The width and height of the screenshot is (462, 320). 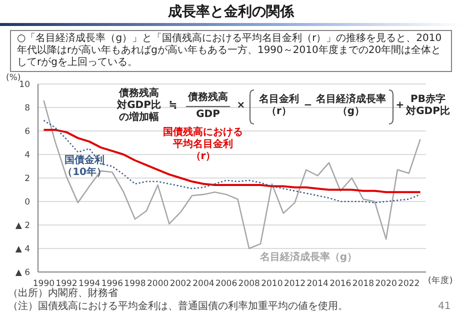 I want to click on series-label: 名目経済成長率（g）, so click(x=308, y=258).